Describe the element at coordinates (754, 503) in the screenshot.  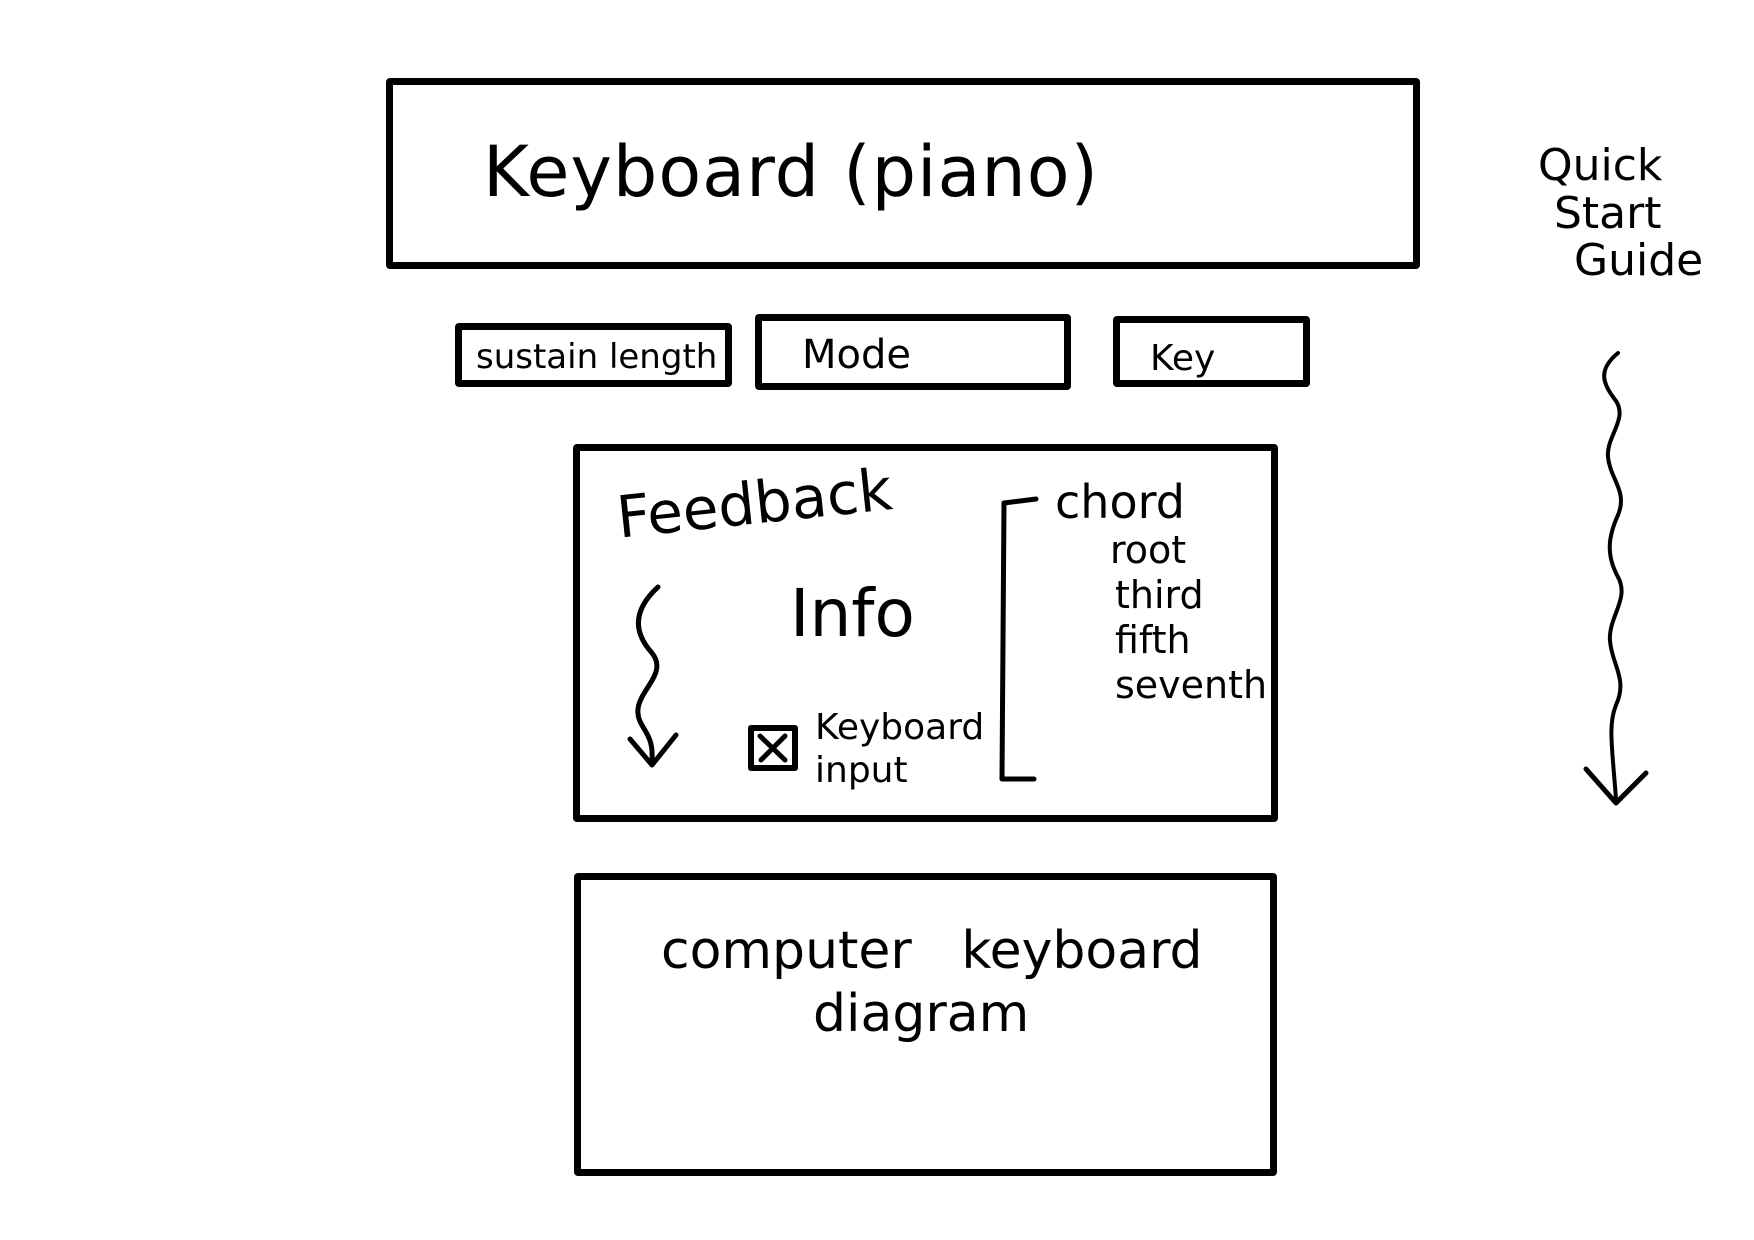
I see `feedback-title: Feedback` at that location.